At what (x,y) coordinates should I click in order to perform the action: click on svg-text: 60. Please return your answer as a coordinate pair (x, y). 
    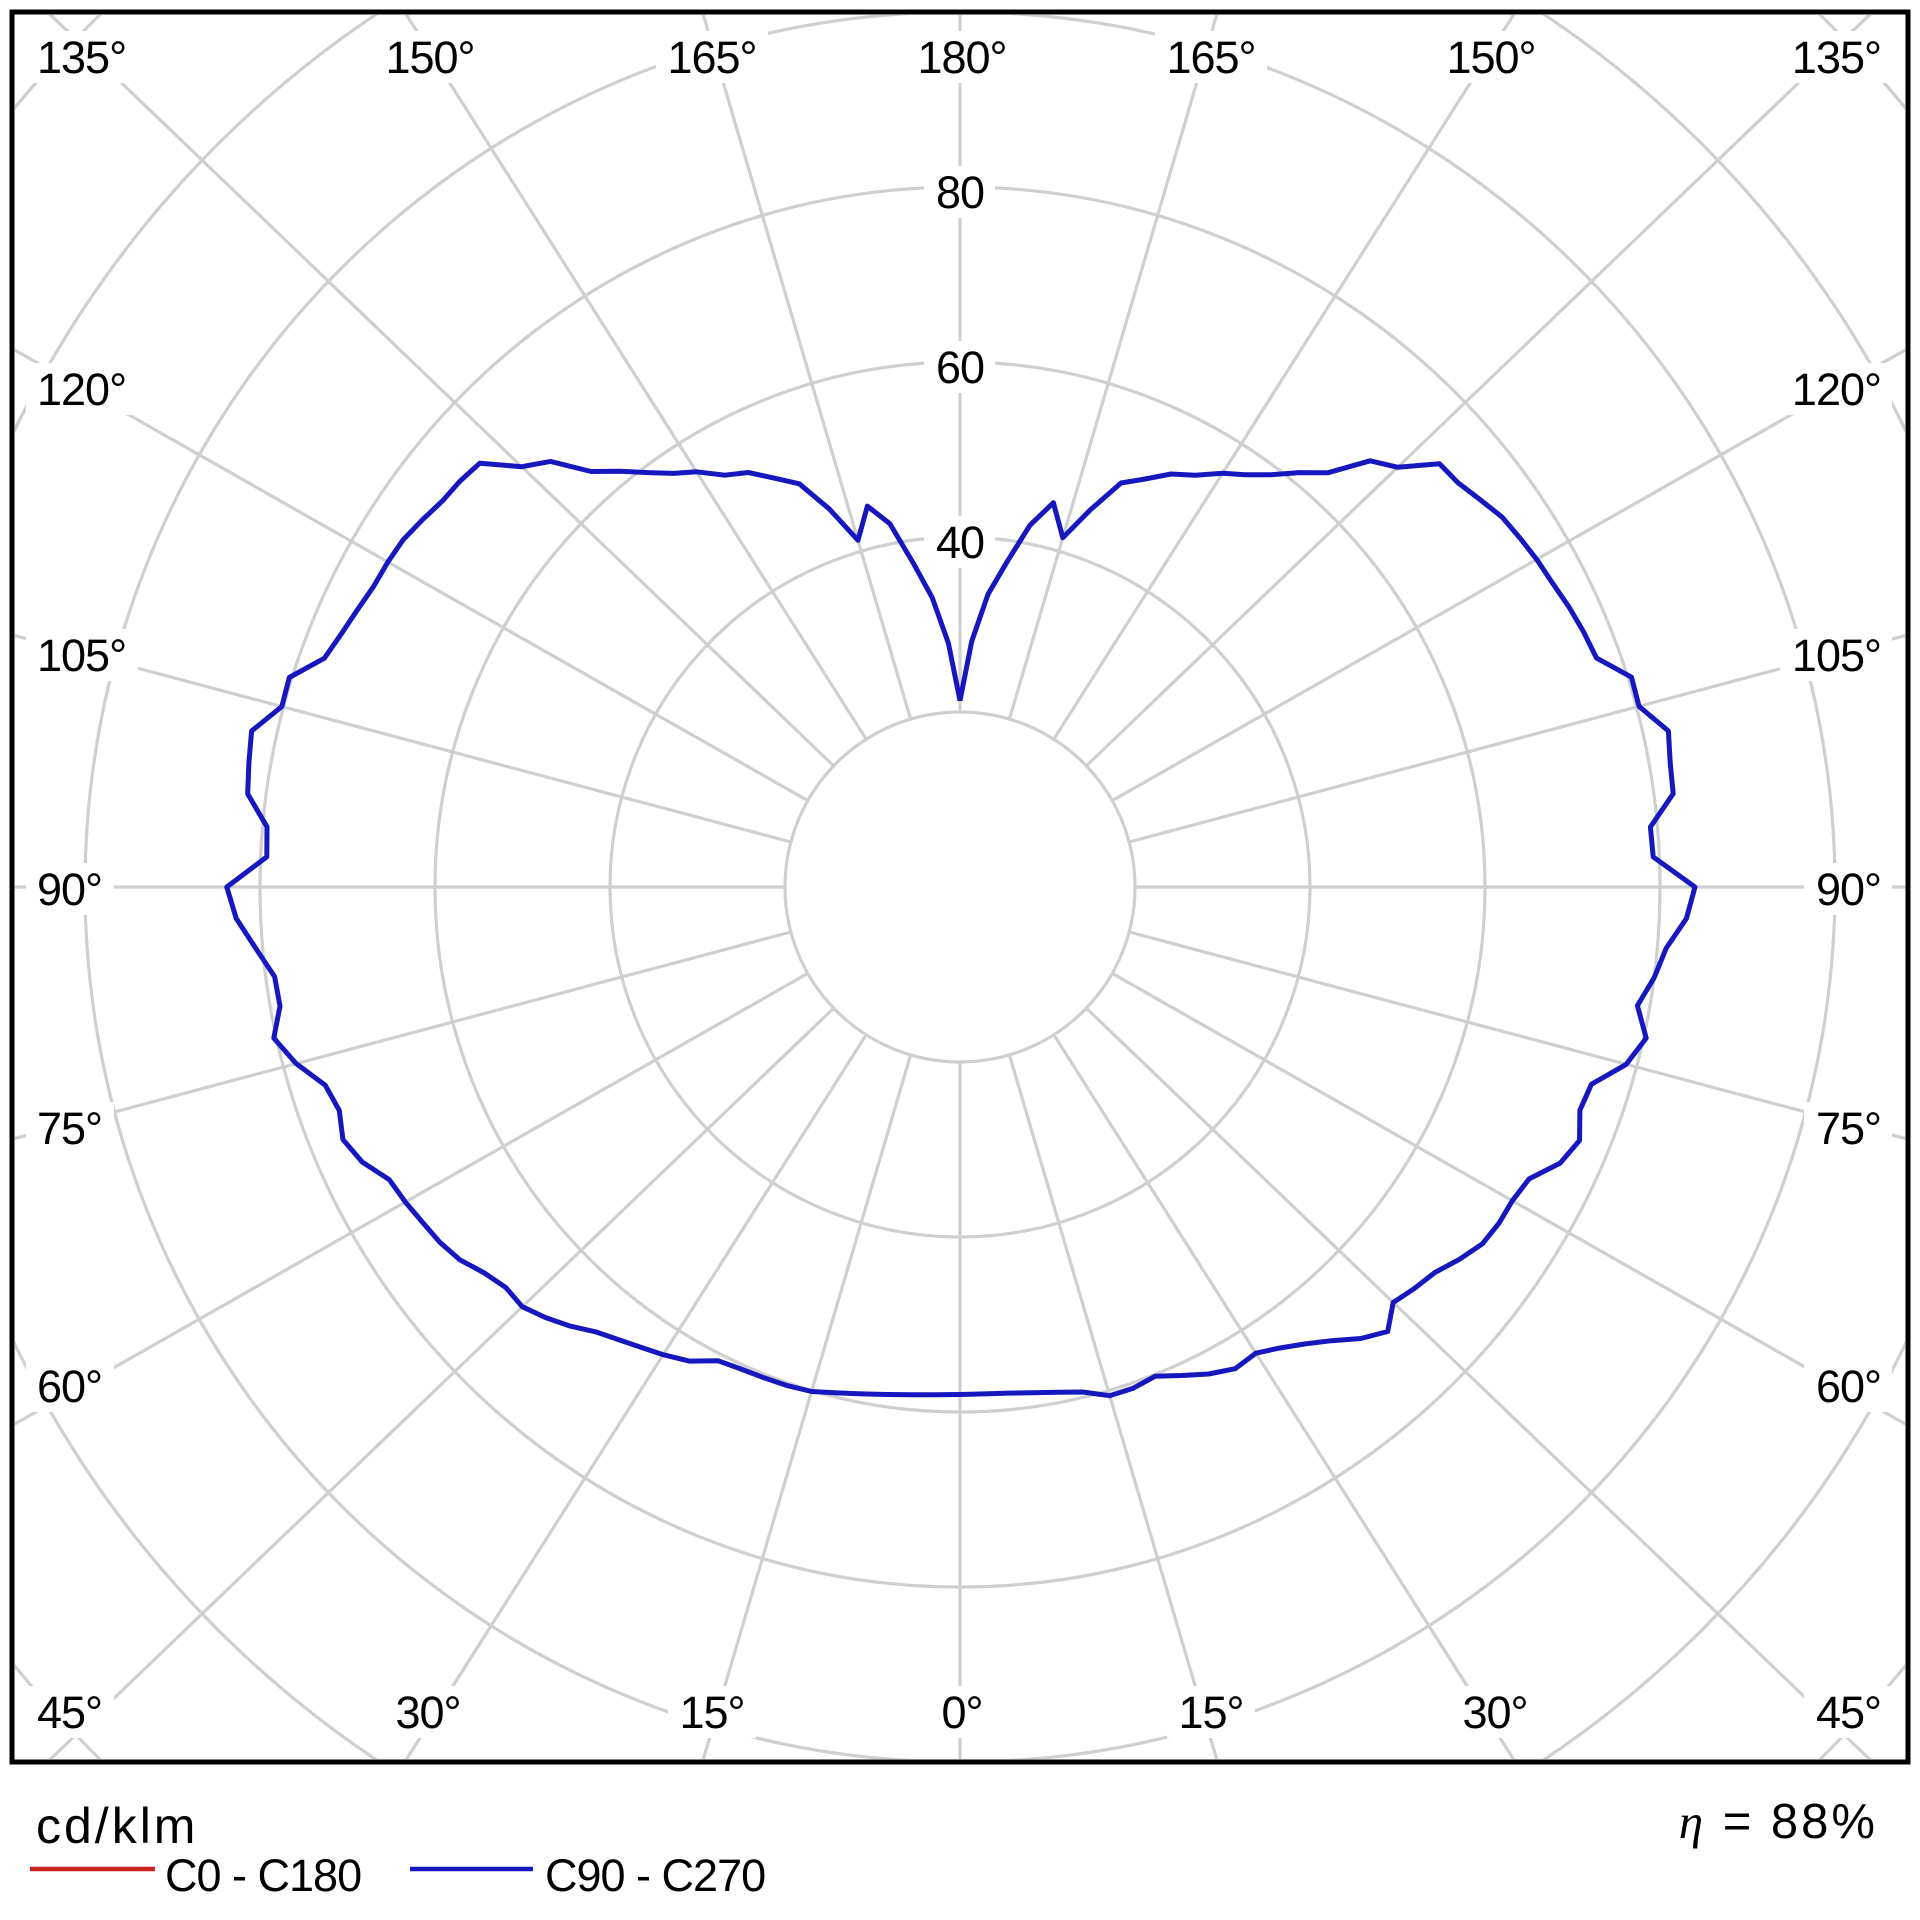
    Looking at the image, I should click on (960, 367).